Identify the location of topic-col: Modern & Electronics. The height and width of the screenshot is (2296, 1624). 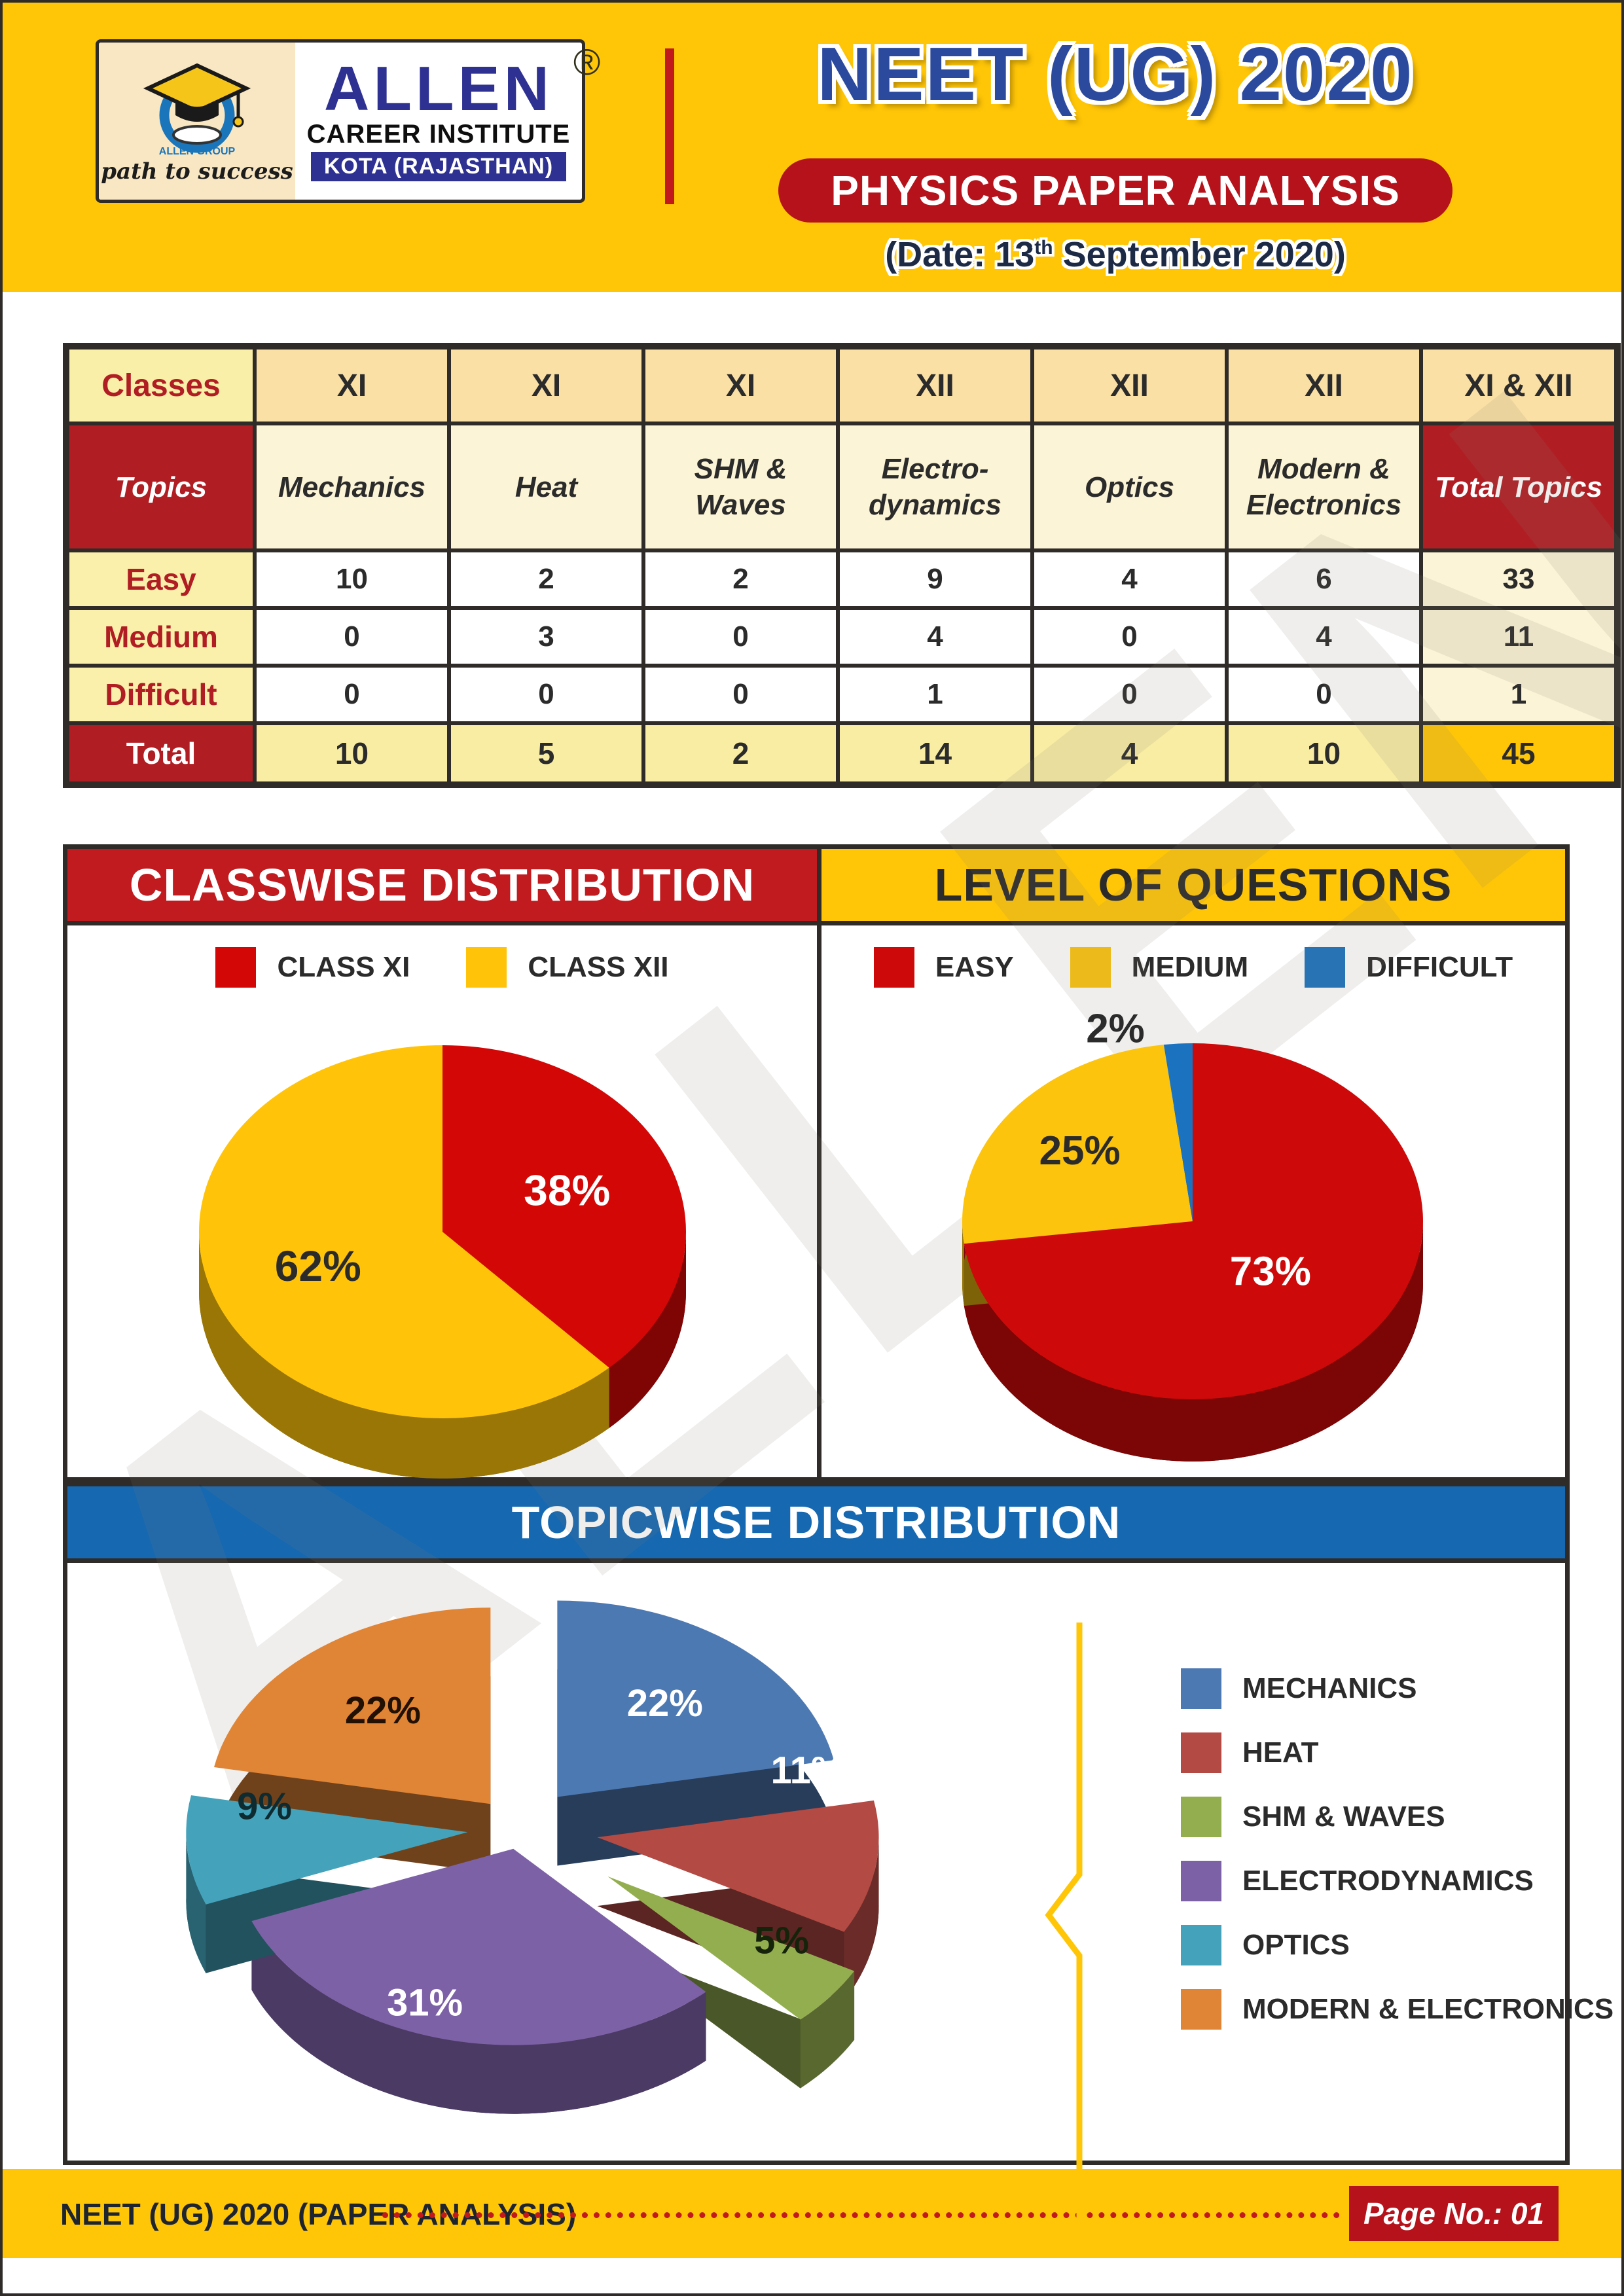
(1324, 487).